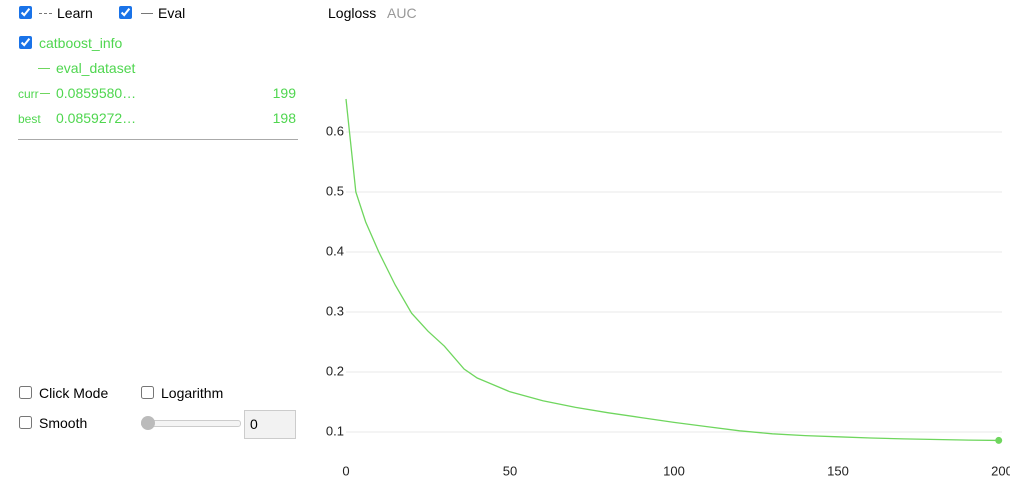 The width and height of the screenshot is (1010, 497). Describe the element at coordinates (96, 68) in the screenshot. I see `dataset-name: eval_dataset` at that location.